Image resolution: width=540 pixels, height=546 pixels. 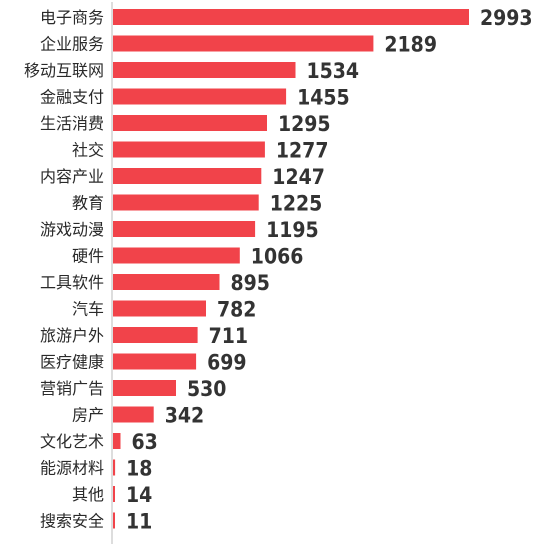 I want to click on category-label: 医疗健康, so click(x=72, y=362).